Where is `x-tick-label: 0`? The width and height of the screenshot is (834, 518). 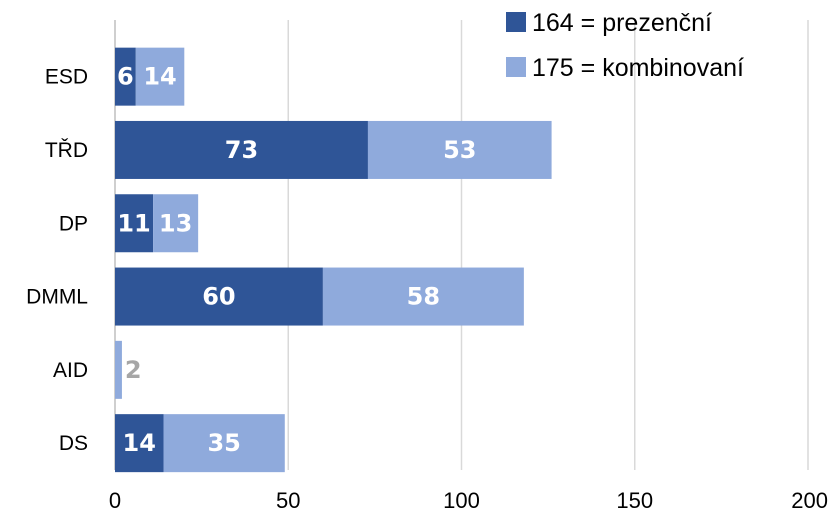 x-tick-label: 0 is located at coordinates (115, 500).